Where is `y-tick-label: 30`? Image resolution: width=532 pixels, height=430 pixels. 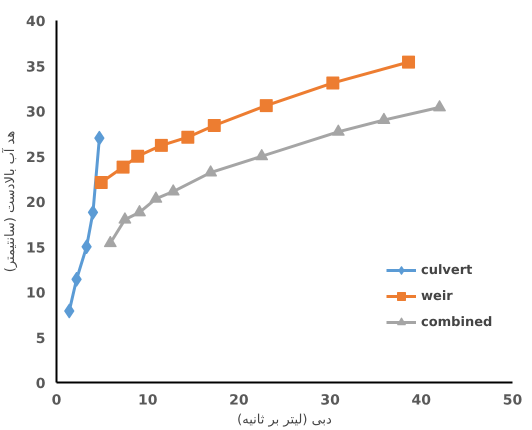 y-tick-label: 30 is located at coordinates (36, 112).